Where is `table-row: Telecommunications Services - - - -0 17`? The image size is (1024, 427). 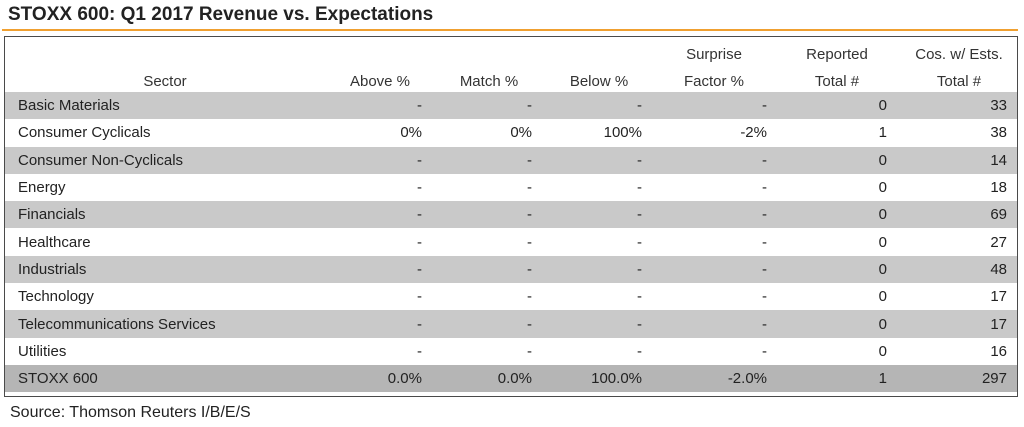
table-row: Telecommunications Services - - - -0 17 is located at coordinates (511, 324).